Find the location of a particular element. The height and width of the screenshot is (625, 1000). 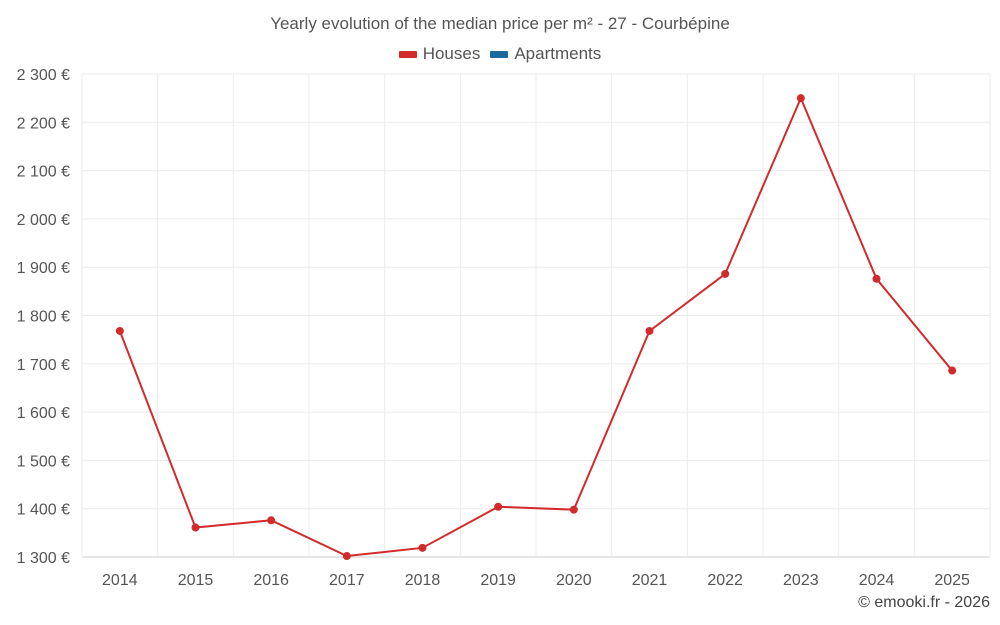

legend-swatch-apartments is located at coordinates (499, 54).